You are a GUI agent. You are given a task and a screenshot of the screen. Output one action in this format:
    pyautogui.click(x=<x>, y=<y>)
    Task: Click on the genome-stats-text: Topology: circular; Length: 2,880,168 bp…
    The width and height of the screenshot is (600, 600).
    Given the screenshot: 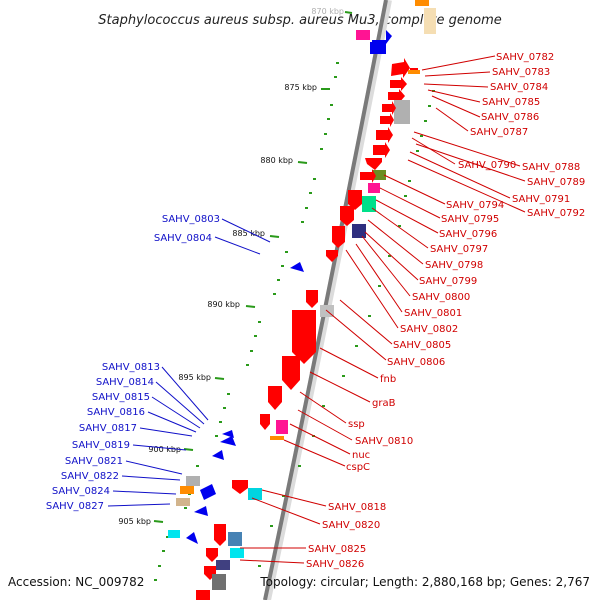 What is the action you would take?
    pyautogui.click(x=424, y=582)
    